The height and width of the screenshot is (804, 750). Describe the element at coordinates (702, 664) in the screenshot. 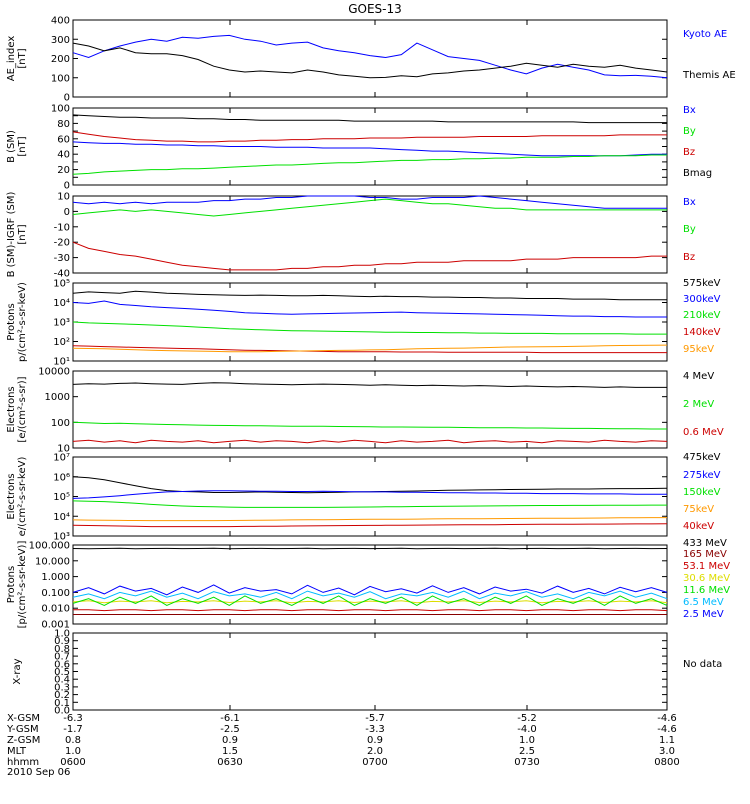

I see `no-data-note: No data` at that location.